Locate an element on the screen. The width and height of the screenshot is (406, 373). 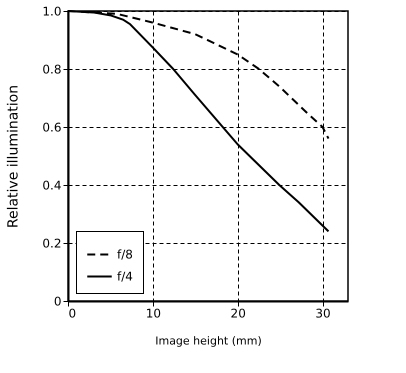
y-tick-label: 0.8 is located at coordinates (52, 69).